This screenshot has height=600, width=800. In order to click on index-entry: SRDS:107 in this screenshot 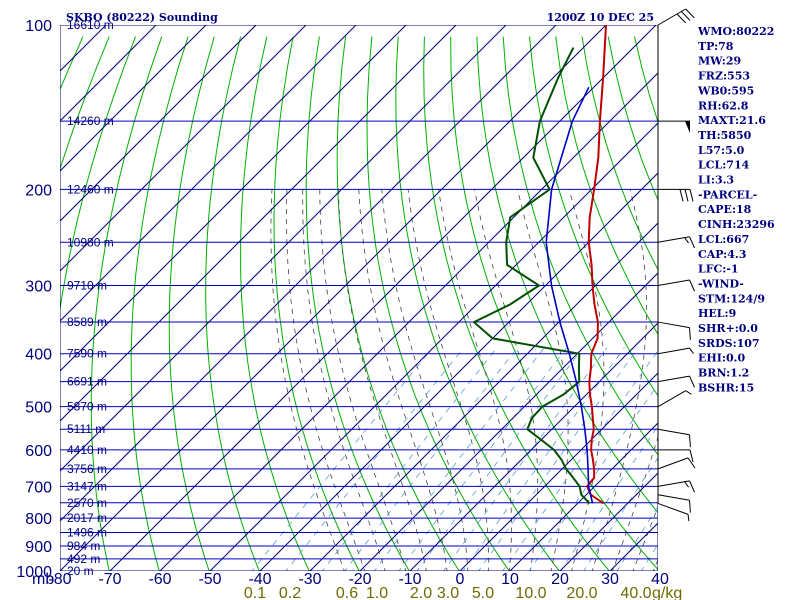, I will do `click(729, 343)`.